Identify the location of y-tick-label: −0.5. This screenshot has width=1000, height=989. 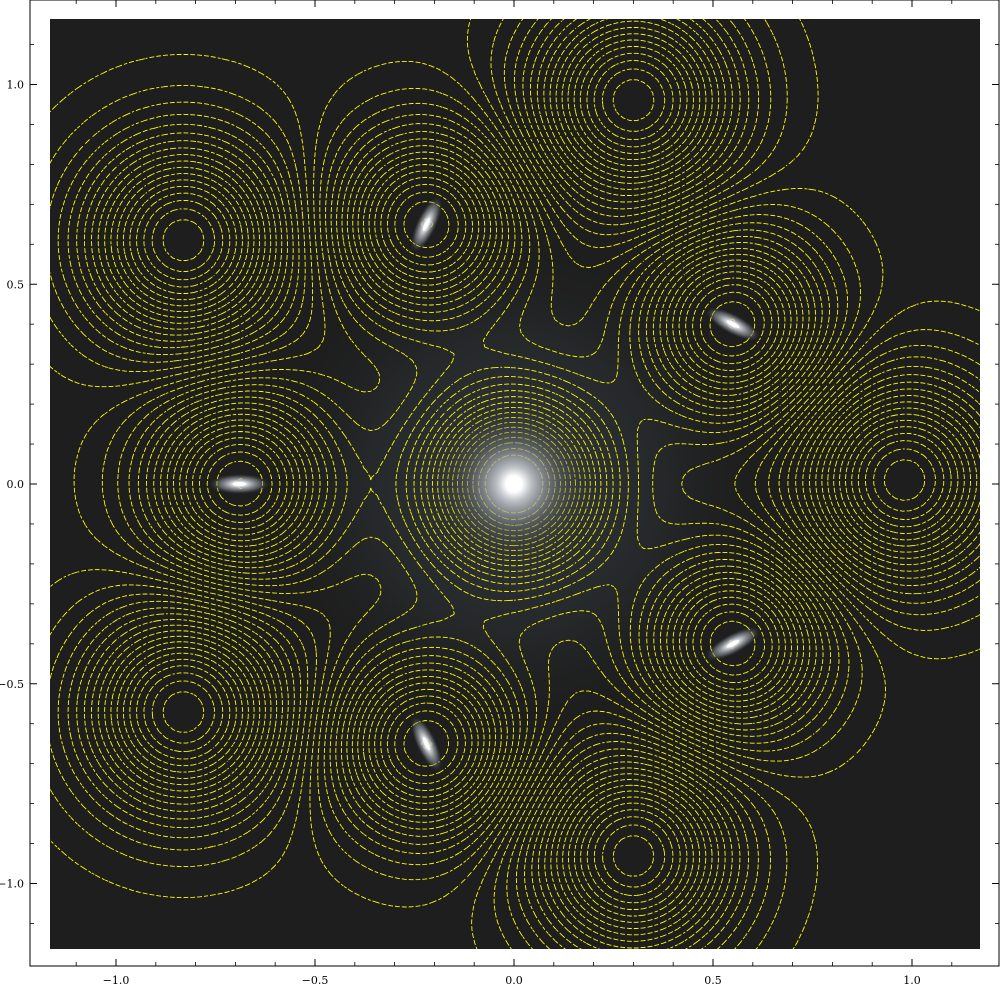
(12, 684).